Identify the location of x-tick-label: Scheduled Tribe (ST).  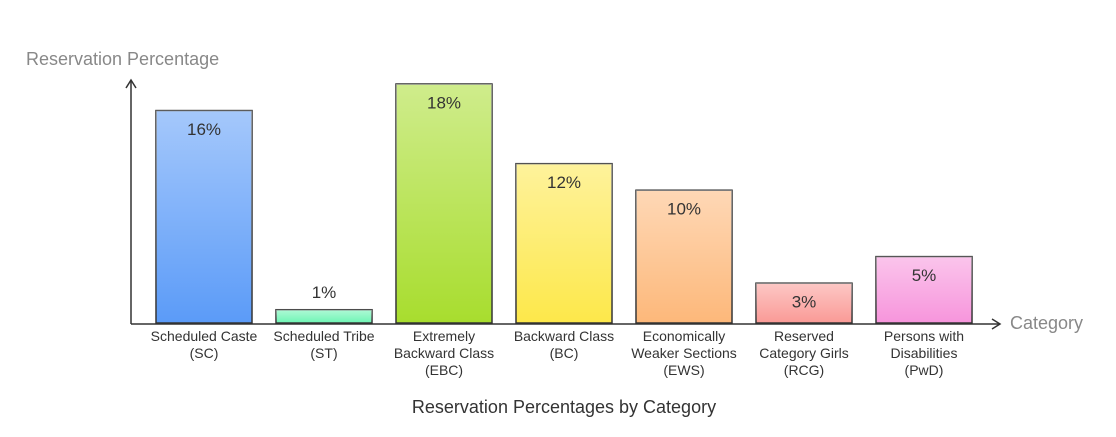
(324, 344).